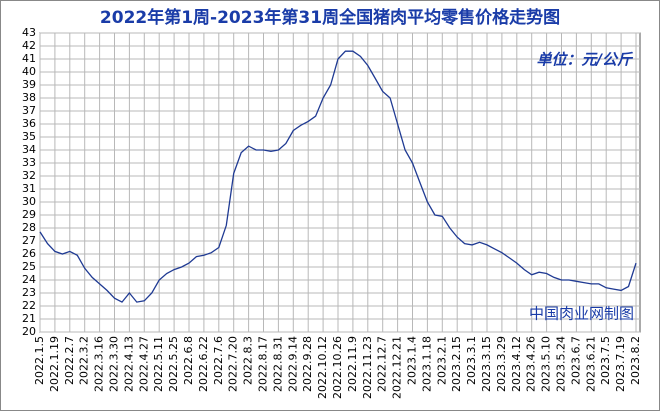  What do you see at coordinates (29, 175) in the screenshot?
I see `y-tick-label: 32` at bounding box center [29, 175].